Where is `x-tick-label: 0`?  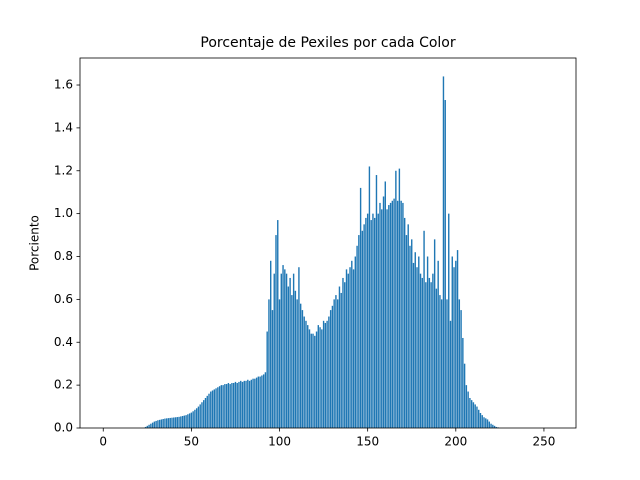
x-tick-label: 0 is located at coordinates (103, 442).